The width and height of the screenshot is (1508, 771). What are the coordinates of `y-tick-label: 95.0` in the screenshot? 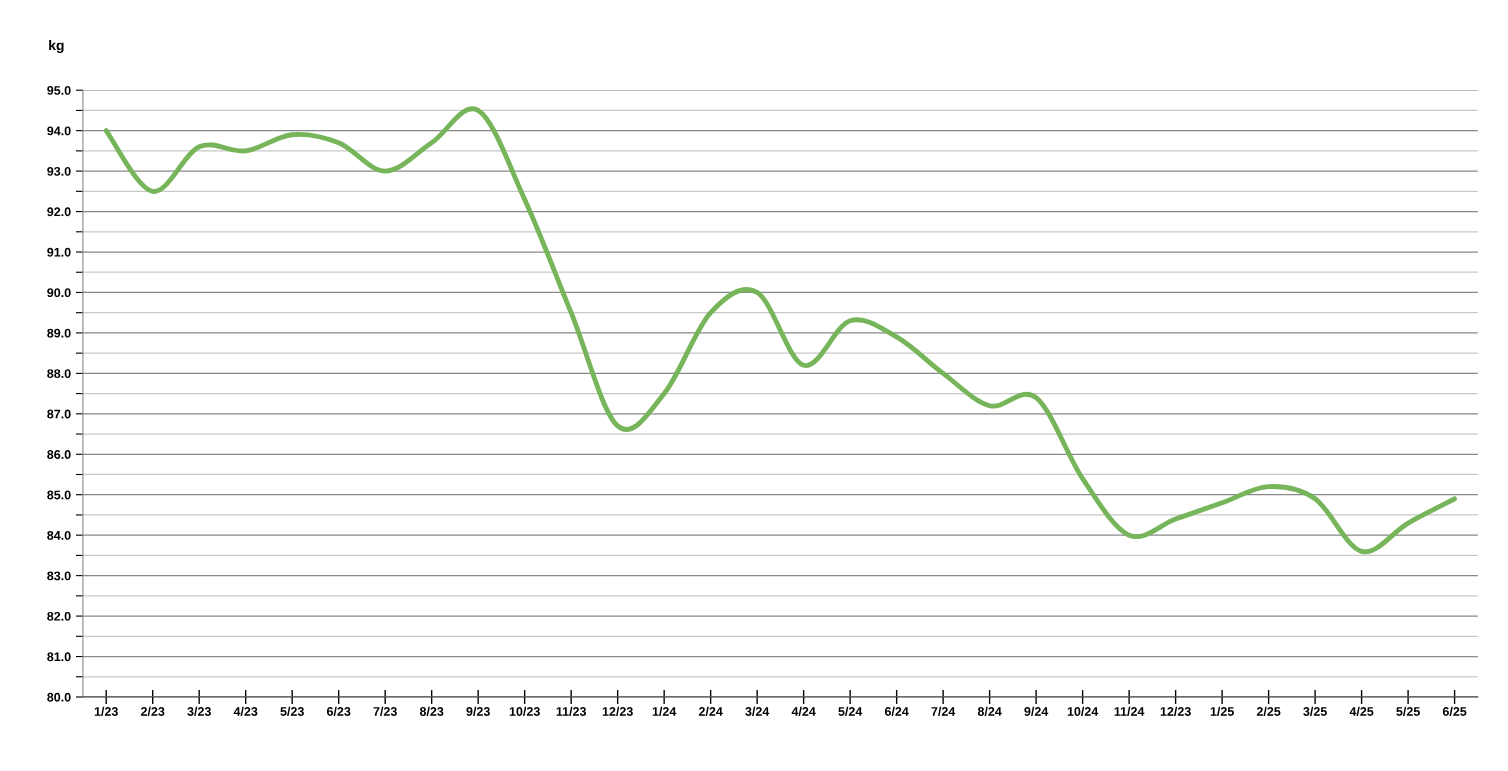 It's located at (59, 90).